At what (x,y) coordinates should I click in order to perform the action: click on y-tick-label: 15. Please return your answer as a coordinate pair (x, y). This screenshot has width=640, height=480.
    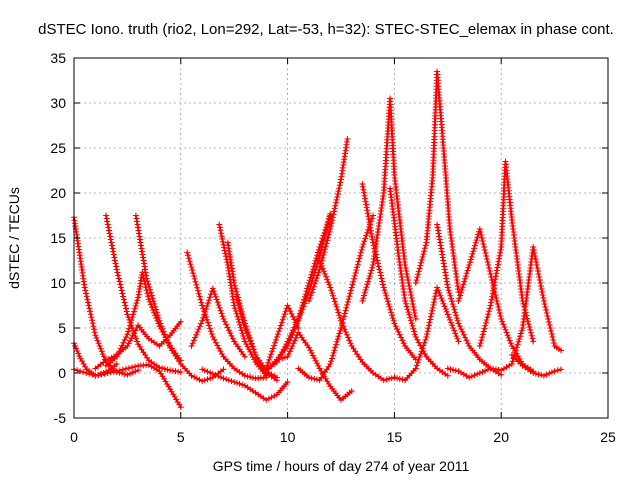
    Looking at the image, I should click on (58, 238).